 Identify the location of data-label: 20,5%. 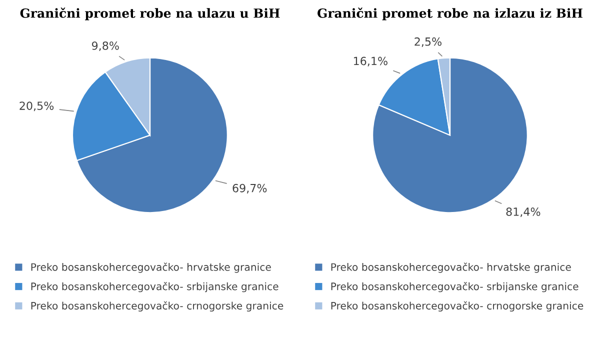
(37, 107).